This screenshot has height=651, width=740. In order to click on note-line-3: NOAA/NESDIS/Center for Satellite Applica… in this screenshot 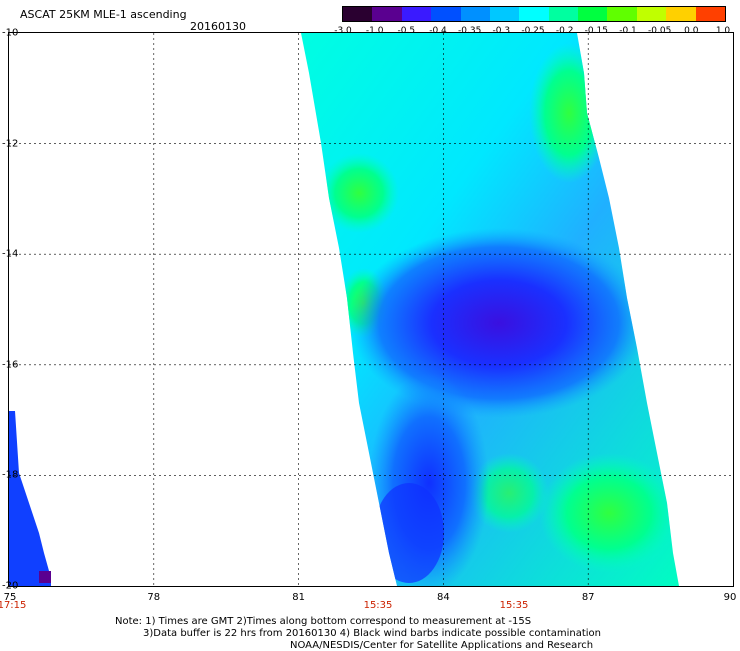, I will do `click(442, 645)`.